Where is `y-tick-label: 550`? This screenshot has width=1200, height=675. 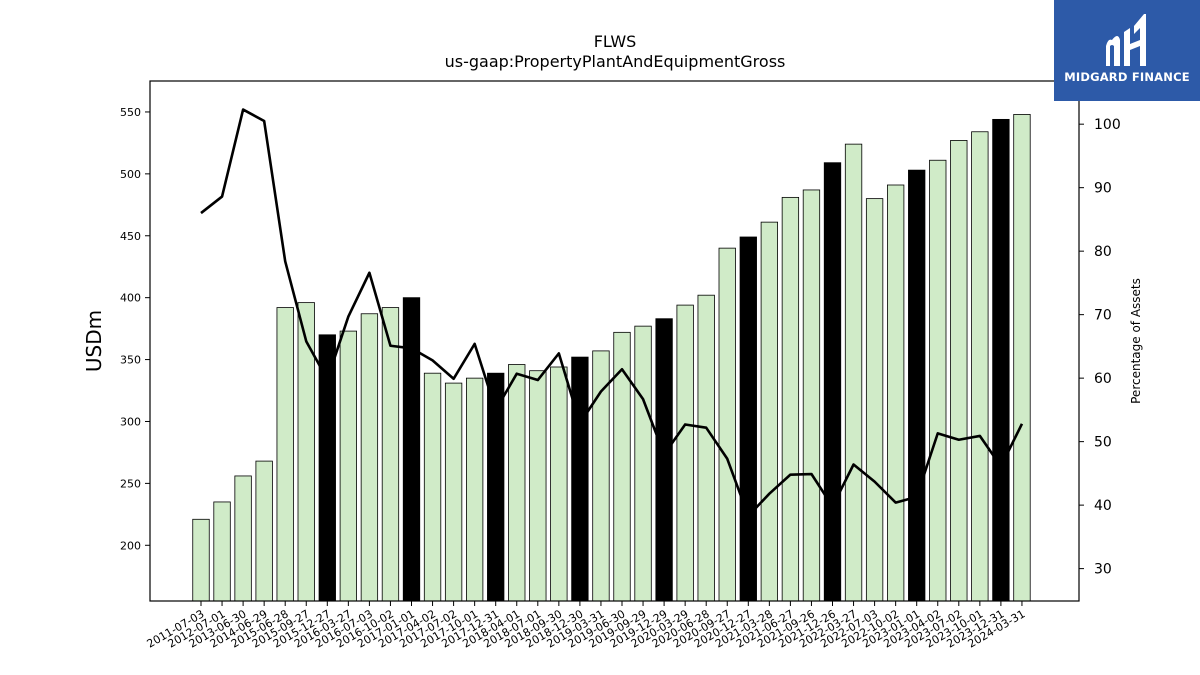 y-tick-label: 550 is located at coordinates (130, 112).